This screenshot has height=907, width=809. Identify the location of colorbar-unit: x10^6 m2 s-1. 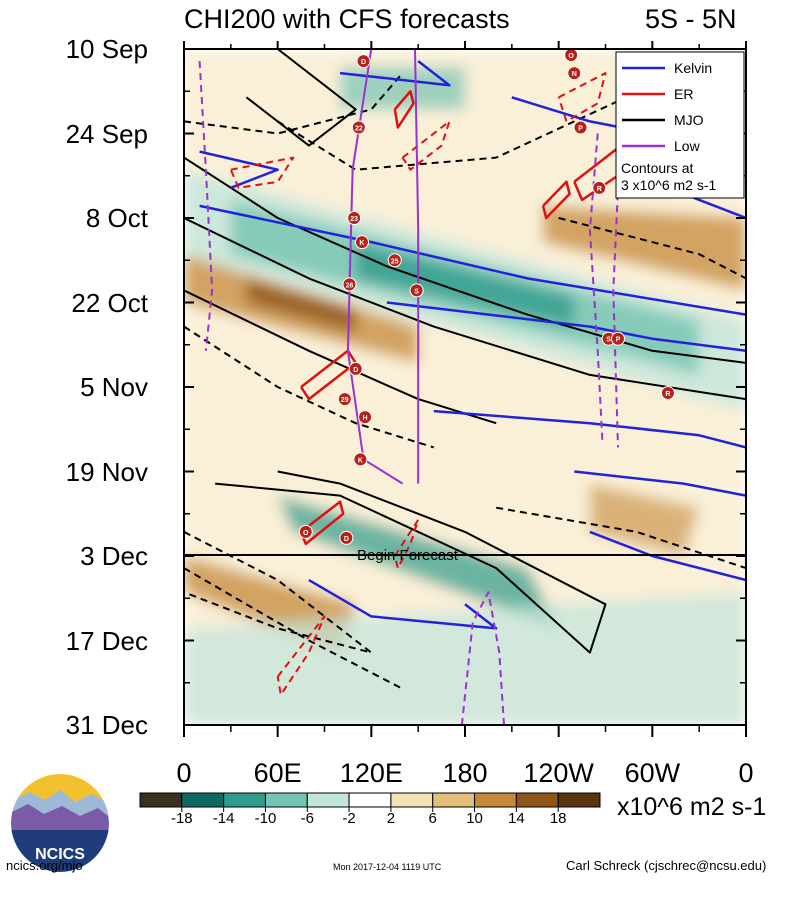
(692, 807).